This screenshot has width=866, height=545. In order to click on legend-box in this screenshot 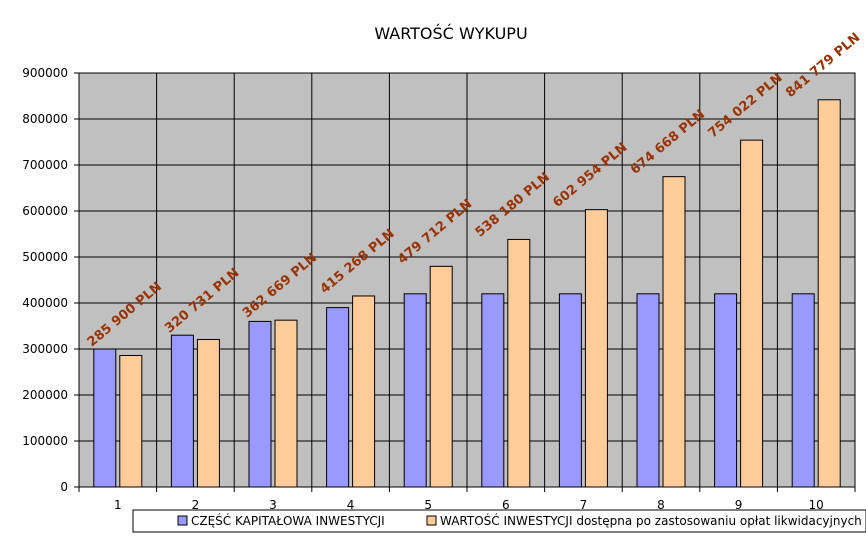, I will do `click(499, 521)`.